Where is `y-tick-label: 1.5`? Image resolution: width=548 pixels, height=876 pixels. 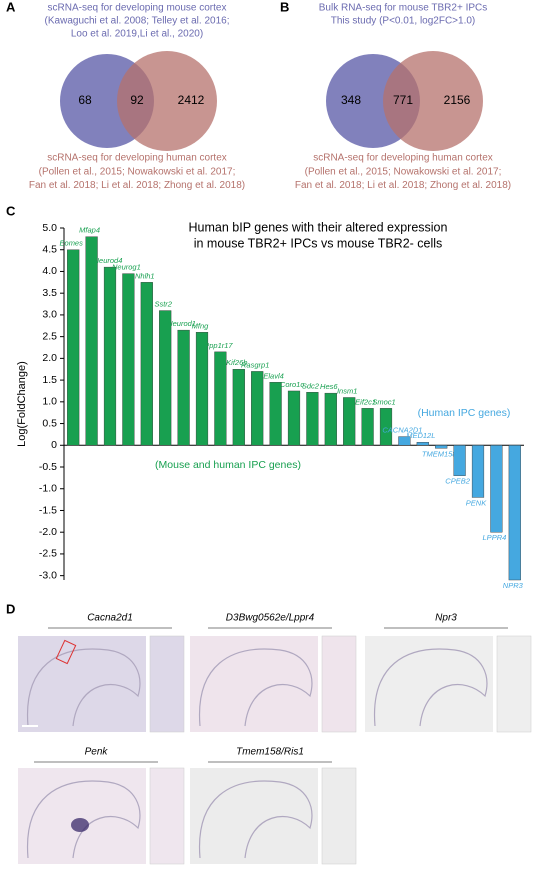 y-tick-label: 1.5 is located at coordinates (49, 380).